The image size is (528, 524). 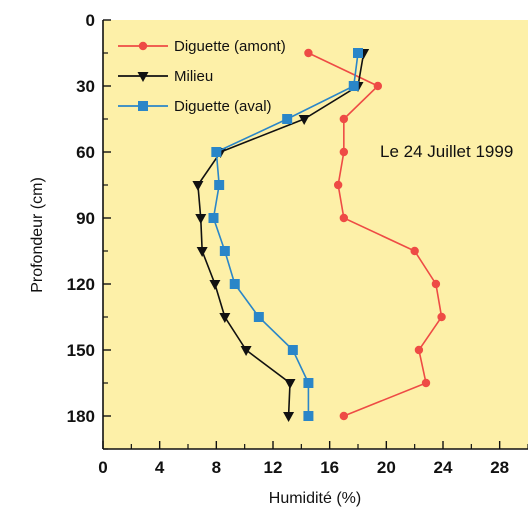 What do you see at coordinates (85, 152) in the screenshot?
I see `y-tick-label: 60` at bounding box center [85, 152].